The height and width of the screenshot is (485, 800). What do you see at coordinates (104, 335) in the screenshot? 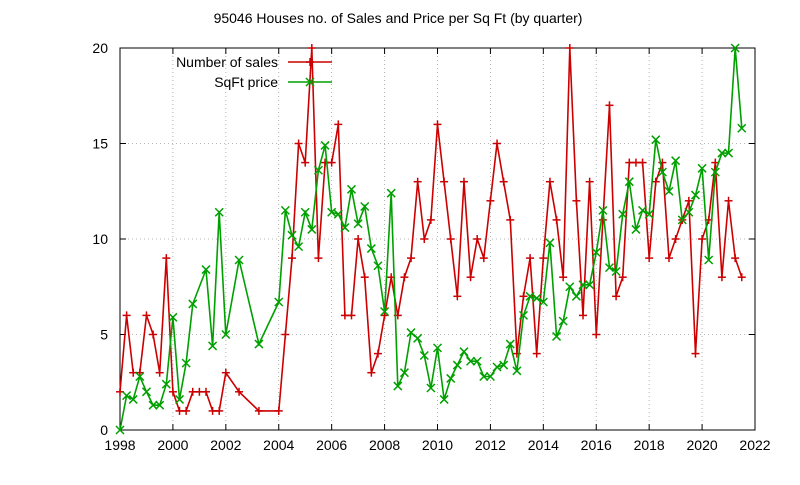
I see `y-tick-label: 5` at bounding box center [104, 335].